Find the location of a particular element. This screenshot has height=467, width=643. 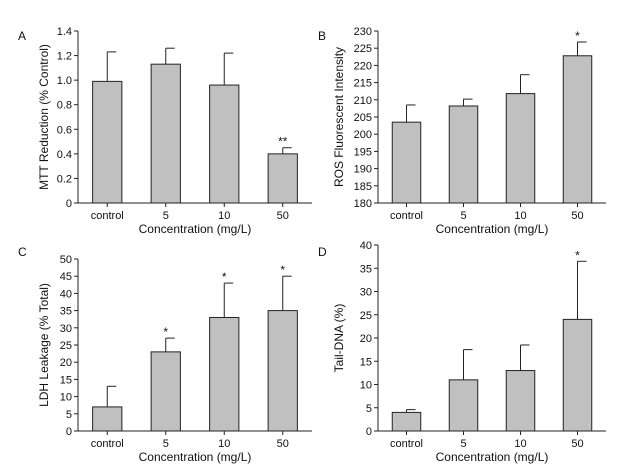

y-tick-label: 1.0 is located at coordinates (64, 81).